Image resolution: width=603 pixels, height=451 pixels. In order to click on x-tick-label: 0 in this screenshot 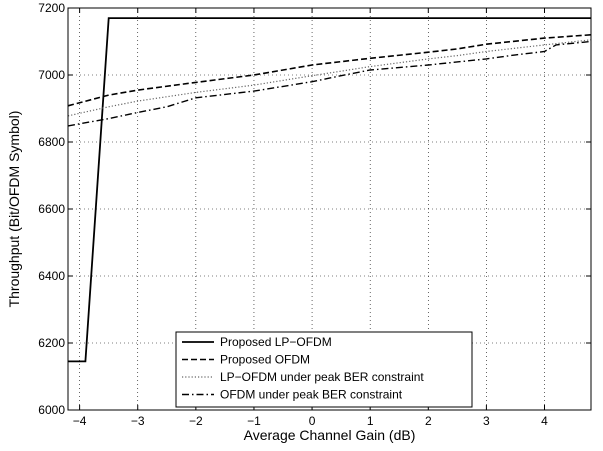, I will do `click(312, 421)`.